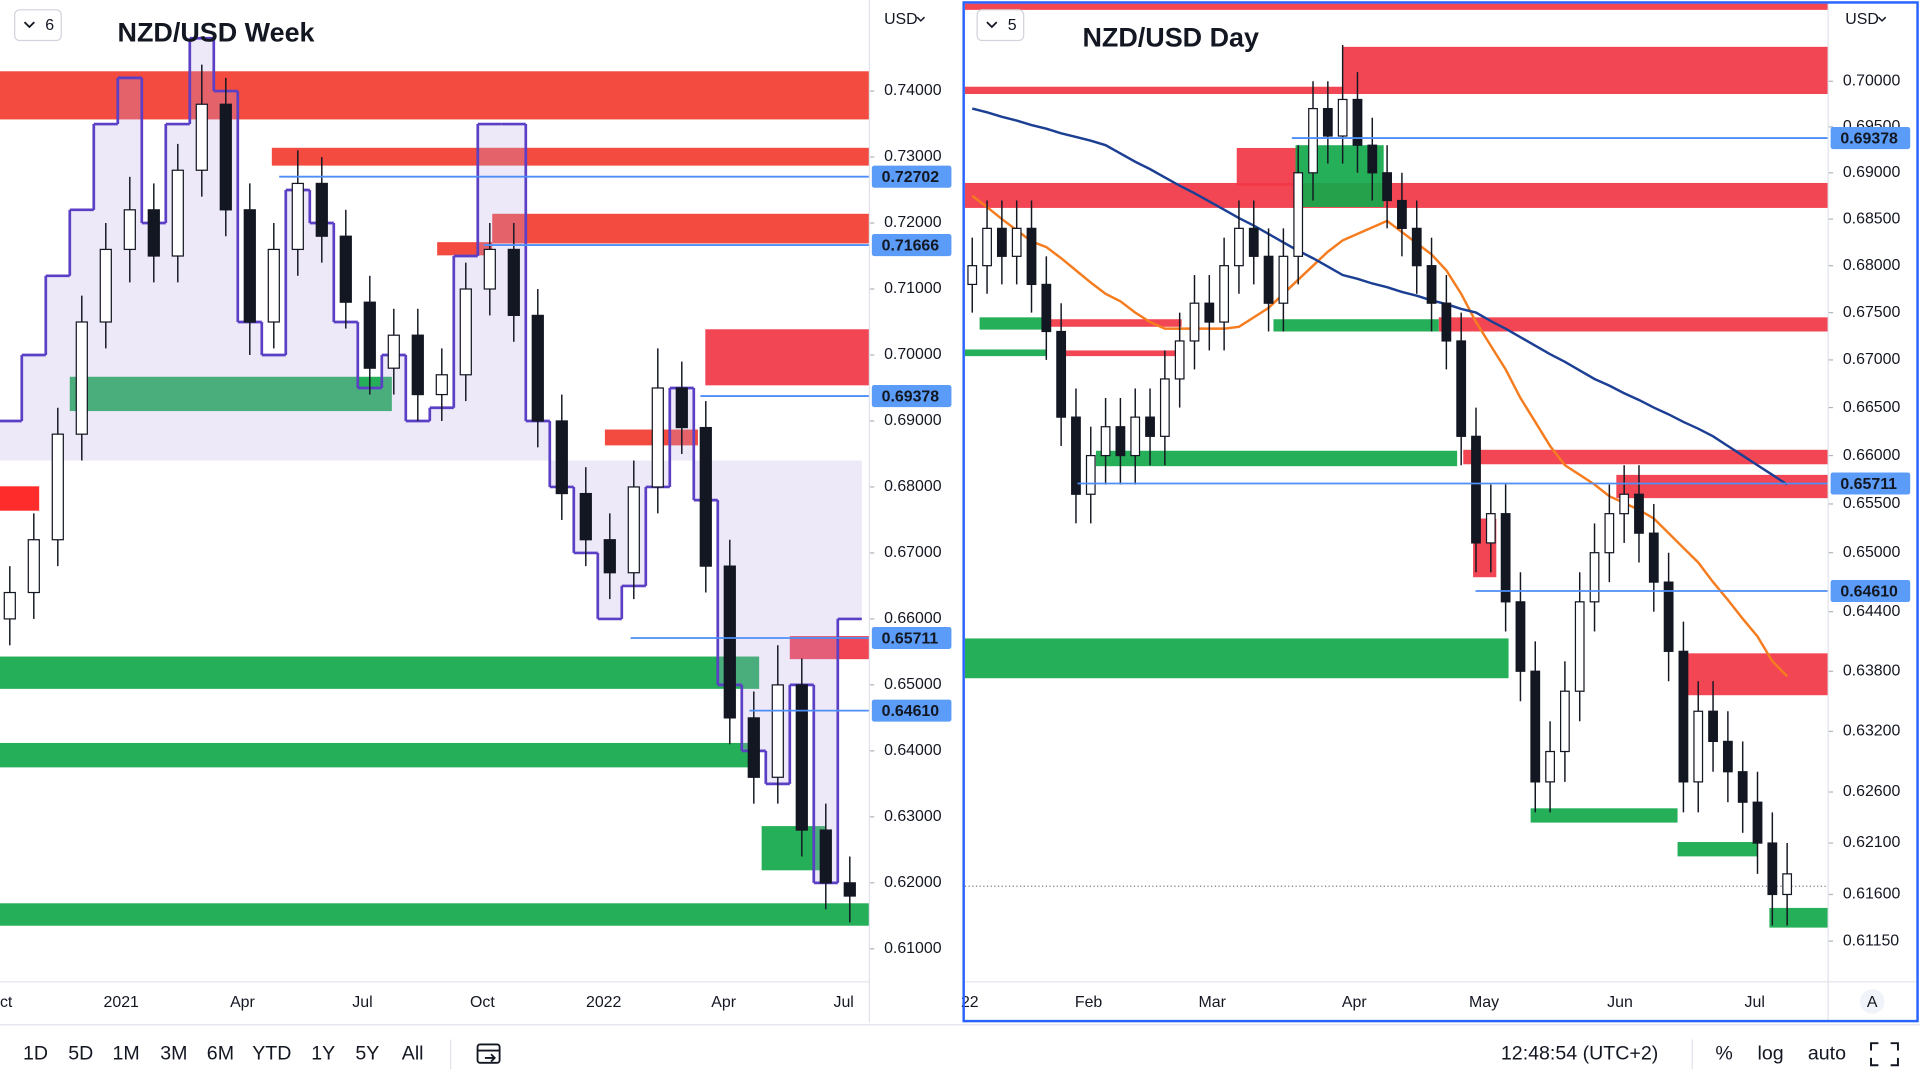  I want to click on axis-mode-button, so click(1872, 1001).